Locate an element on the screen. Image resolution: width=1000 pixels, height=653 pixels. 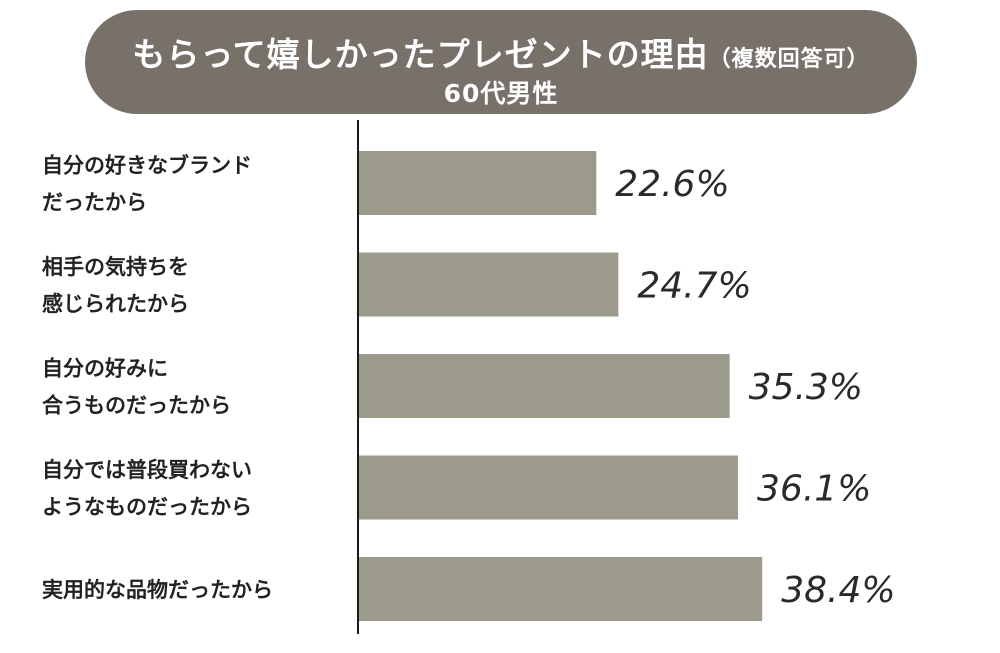
category-label-4-line-2: ようなものだったから is located at coordinates (147, 507).